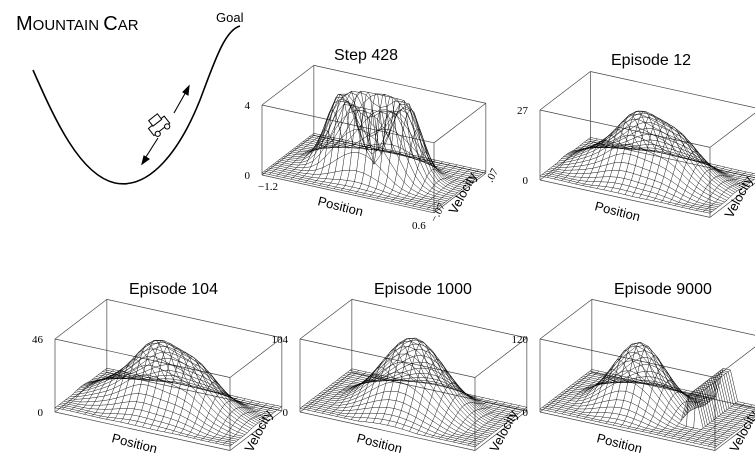 The image size is (755, 473). Describe the element at coordinates (651, 60) in the screenshot. I see `panel-title: Episode 12` at that location.